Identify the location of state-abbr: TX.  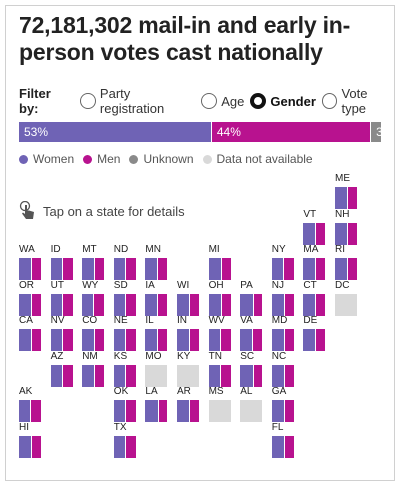
(120, 427).